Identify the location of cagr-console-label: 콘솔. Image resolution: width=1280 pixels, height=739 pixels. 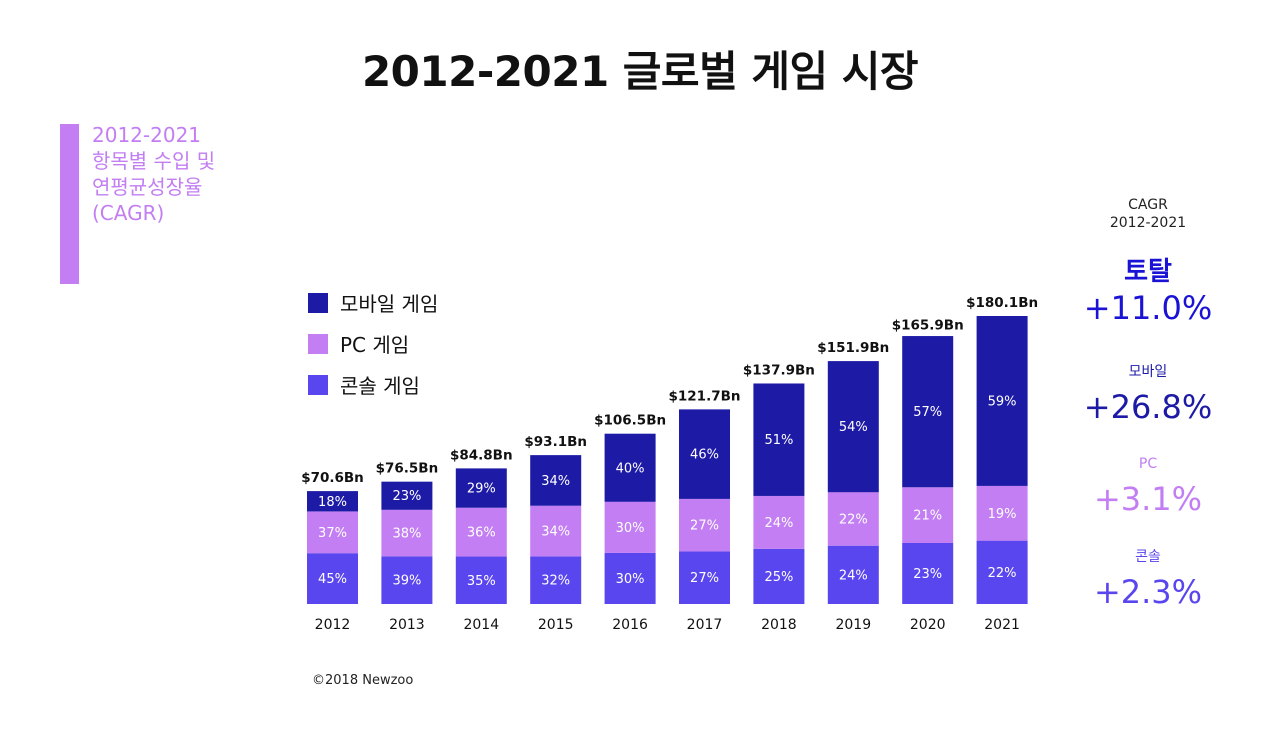
(1148, 557).